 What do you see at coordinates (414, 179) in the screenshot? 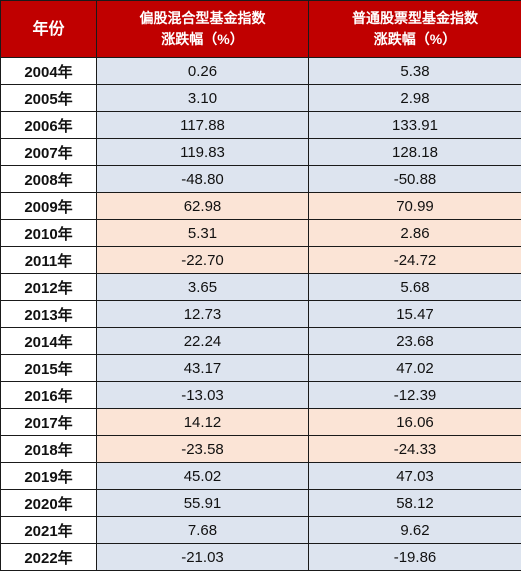
I see `stock-change-cell: -50.88` at bounding box center [414, 179].